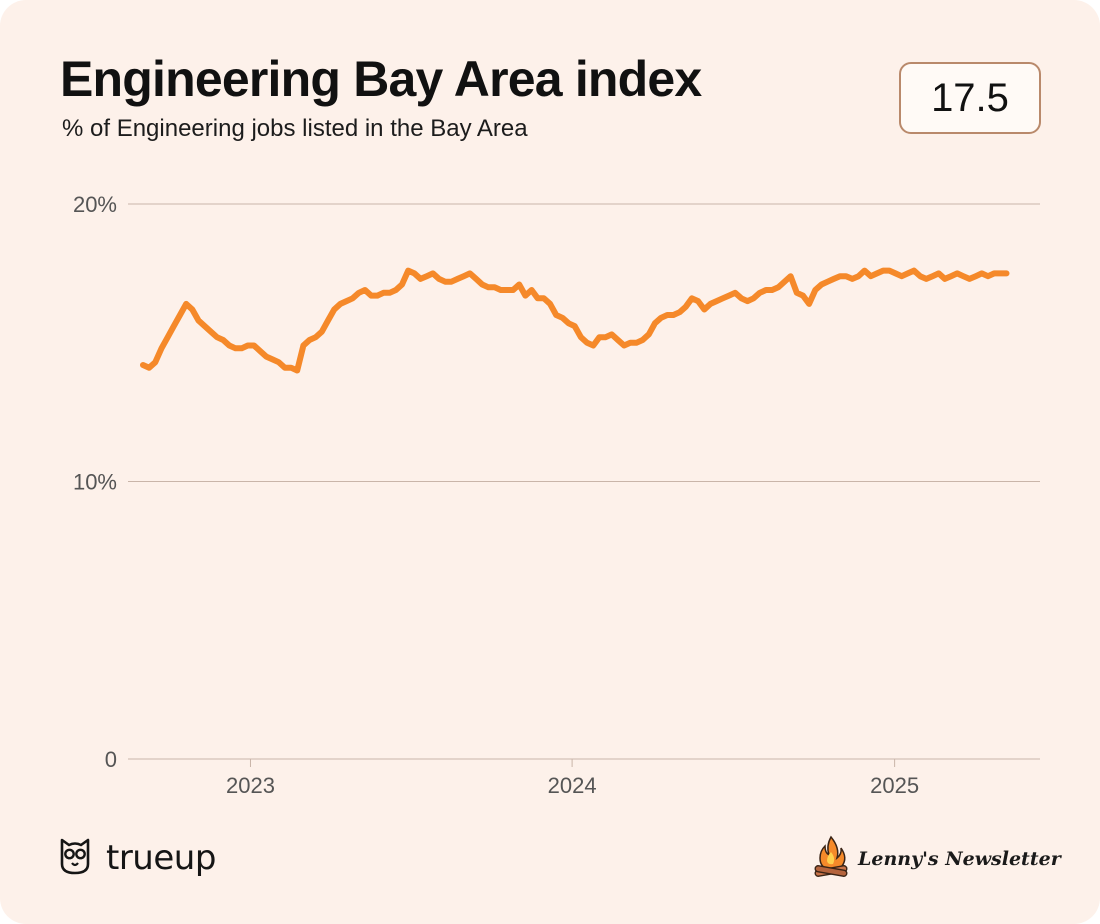 The width and height of the screenshot is (1100, 924). What do you see at coordinates (161, 857) in the screenshot?
I see `brand-name: trueup` at bounding box center [161, 857].